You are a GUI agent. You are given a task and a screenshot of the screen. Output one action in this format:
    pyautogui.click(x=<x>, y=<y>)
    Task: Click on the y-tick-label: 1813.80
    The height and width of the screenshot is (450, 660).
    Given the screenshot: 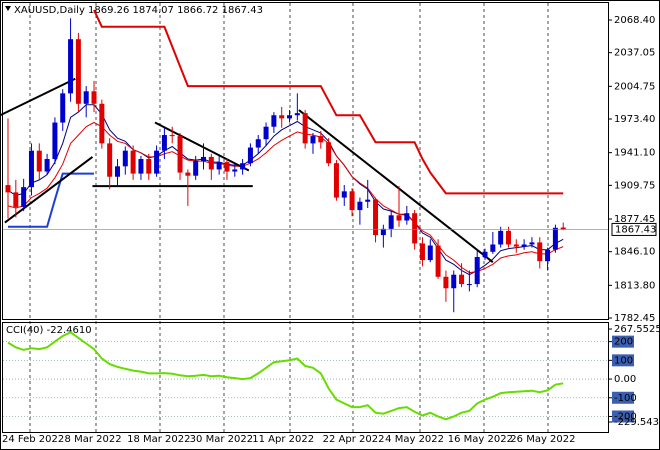 What is the action you would take?
    pyautogui.click(x=634, y=285)
    